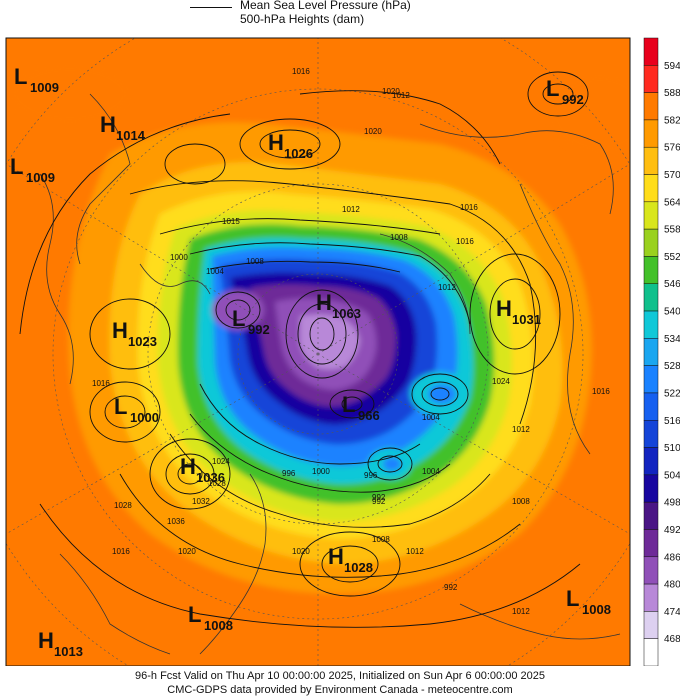 This screenshot has height=700, width=680. I want to click on high-pressure-marker: H 1026, so click(290, 145).